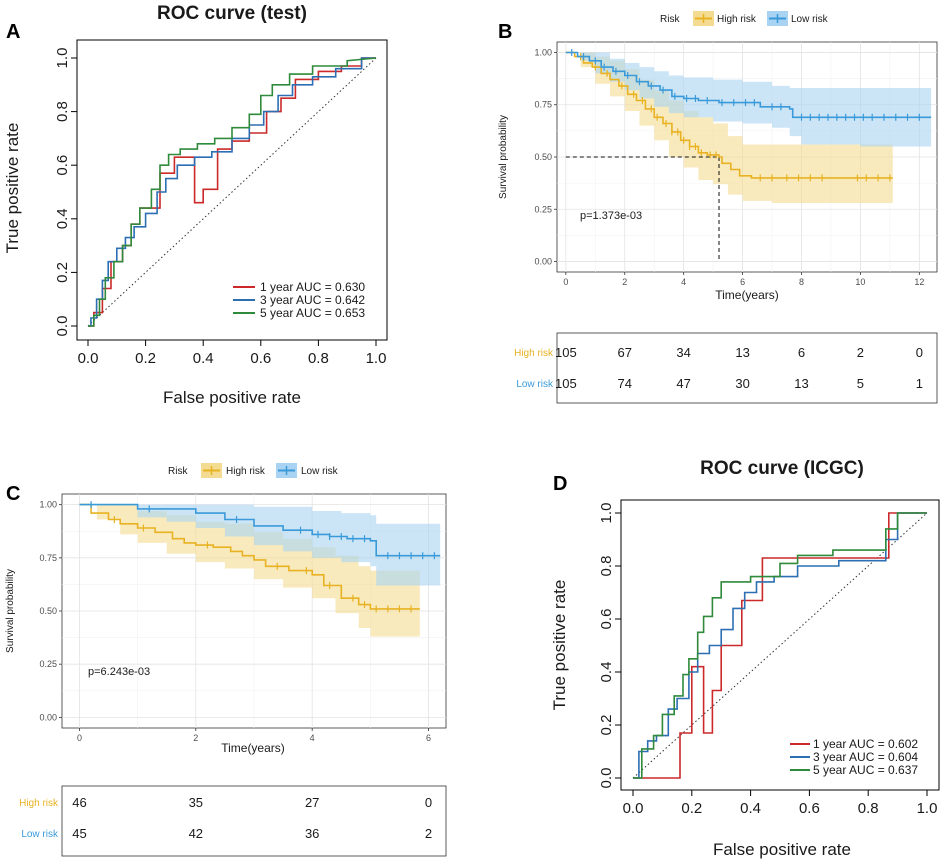  Describe the element at coordinates (683, 352) in the screenshot. I see `high-risk-count: 34` at that location.